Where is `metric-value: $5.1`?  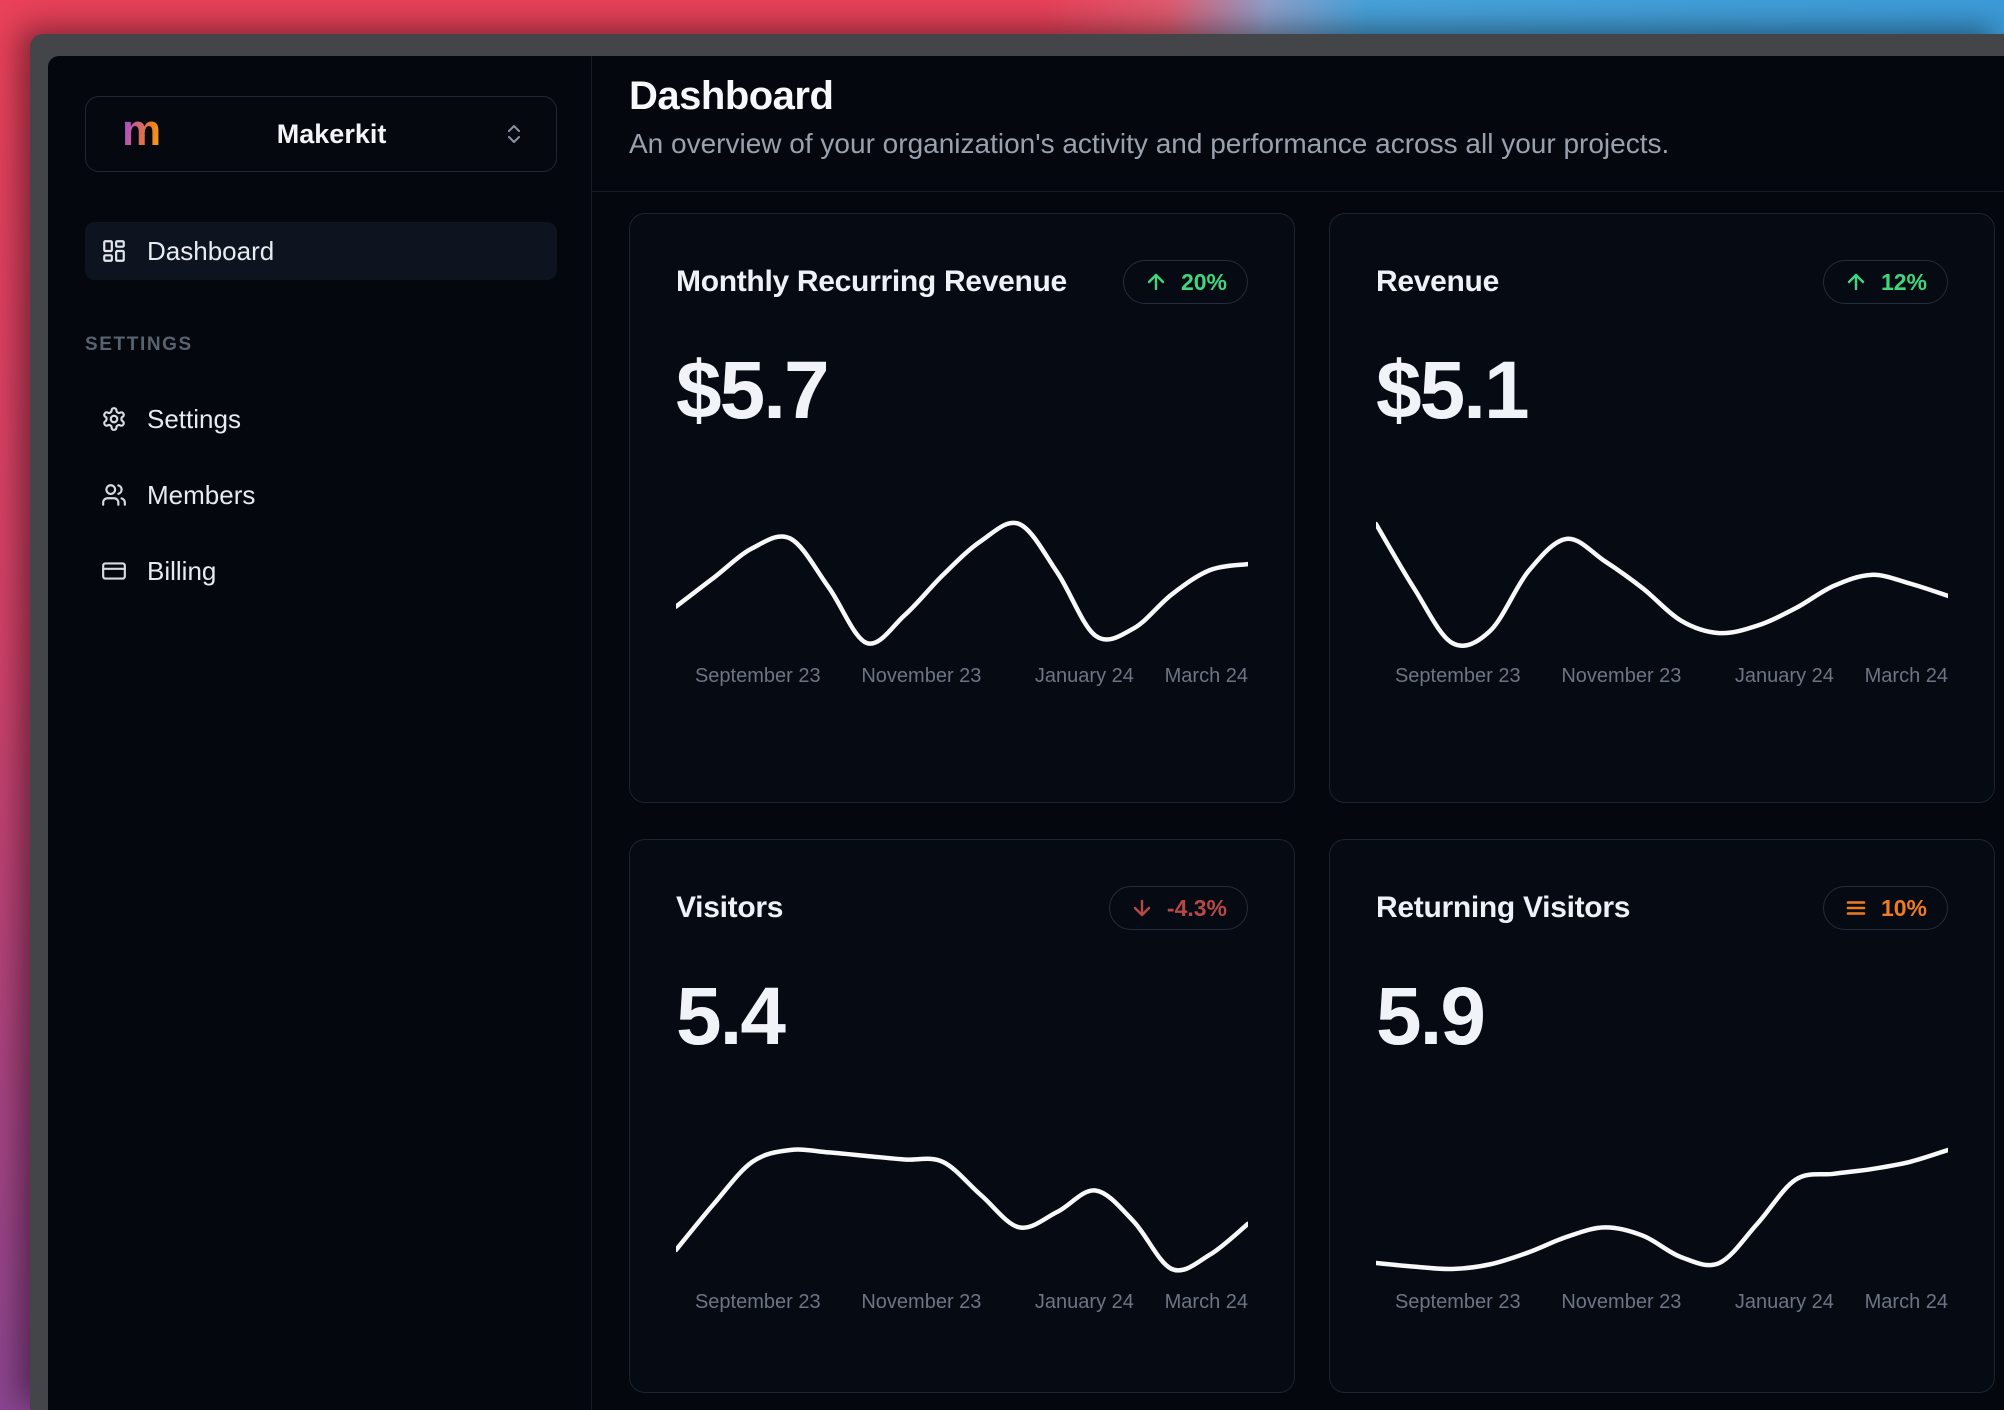
metric-value: $5.1 is located at coordinates (1453, 390).